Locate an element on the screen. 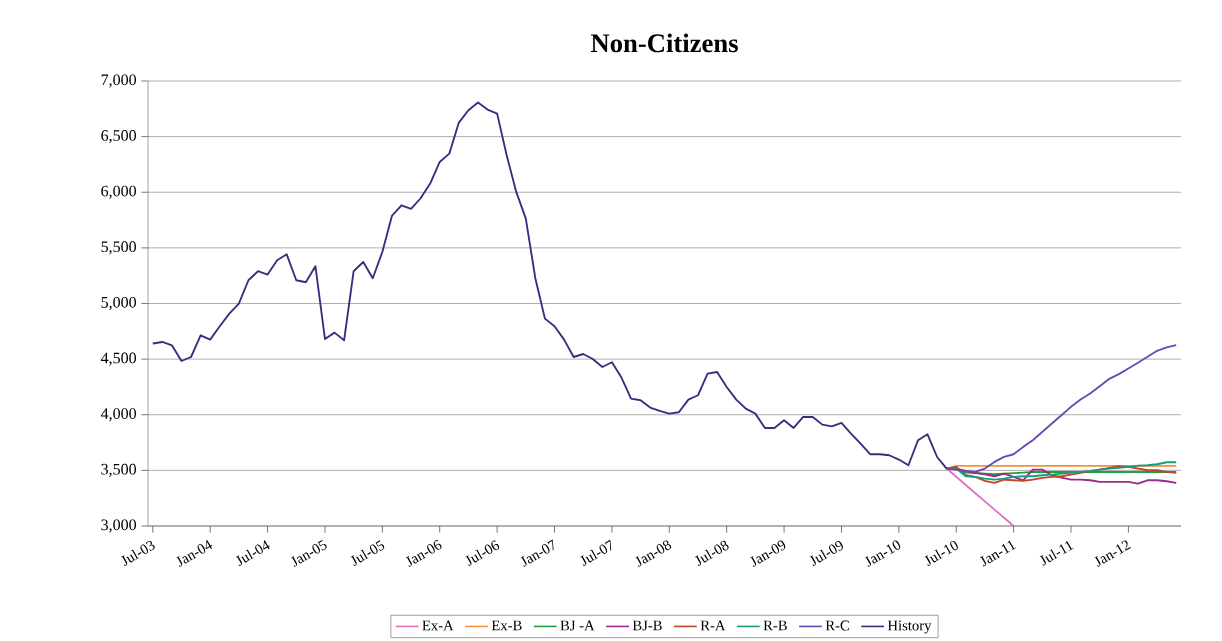  y-tick-label: 5,500 is located at coordinates (119, 248).